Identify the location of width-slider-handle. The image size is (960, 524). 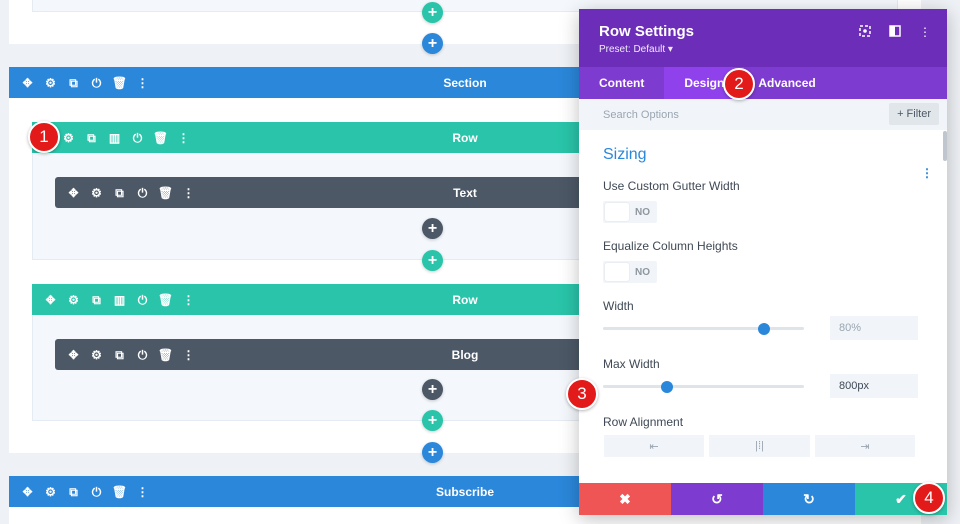
(763, 329).